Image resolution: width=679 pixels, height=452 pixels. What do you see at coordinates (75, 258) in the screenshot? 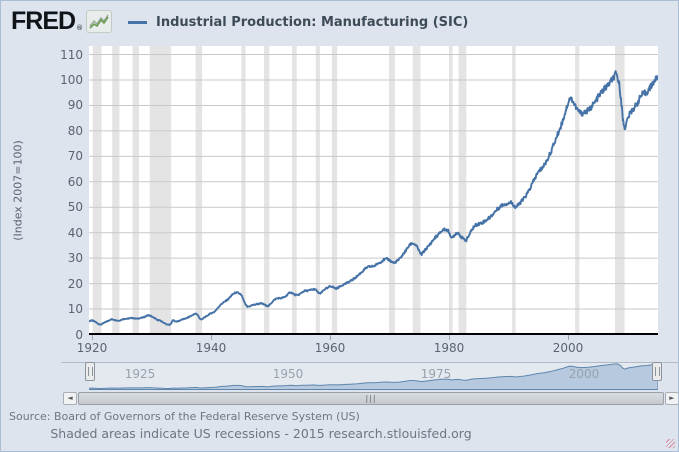
I see `y-tick-label: 30` at bounding box center [75, 258].